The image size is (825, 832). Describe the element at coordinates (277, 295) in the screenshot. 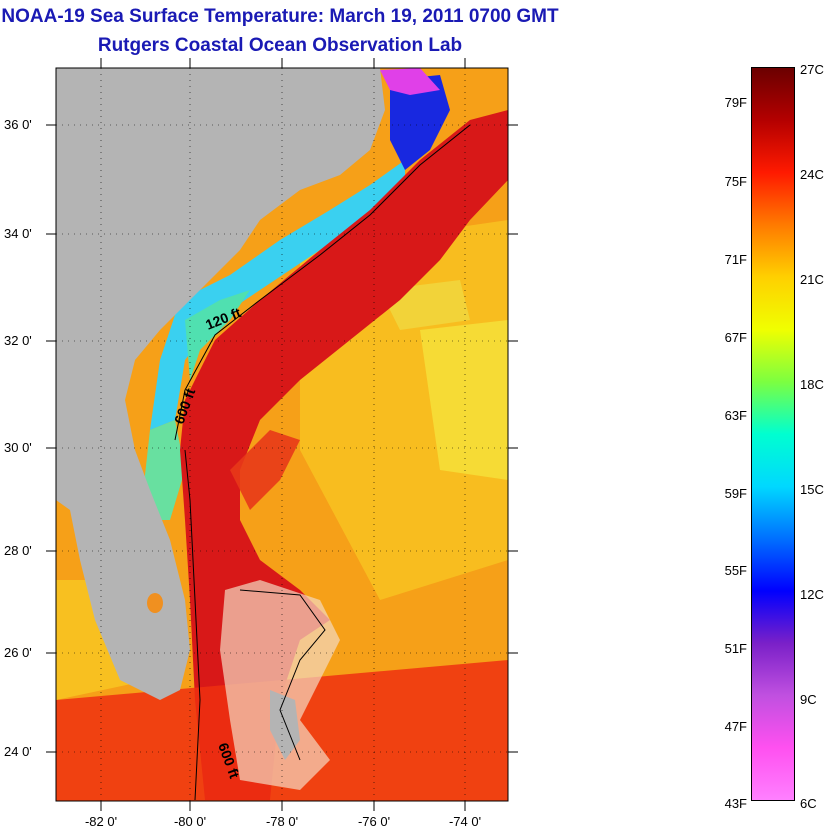

I see `shelf-cool-water` at that location.